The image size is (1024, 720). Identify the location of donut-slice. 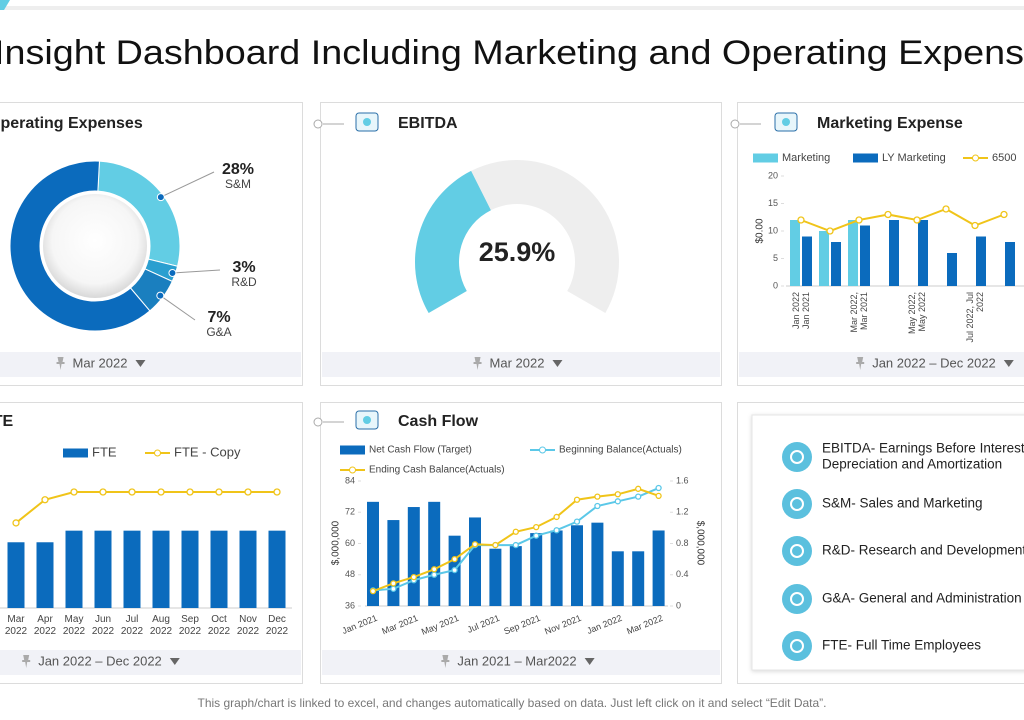
(80, 246).